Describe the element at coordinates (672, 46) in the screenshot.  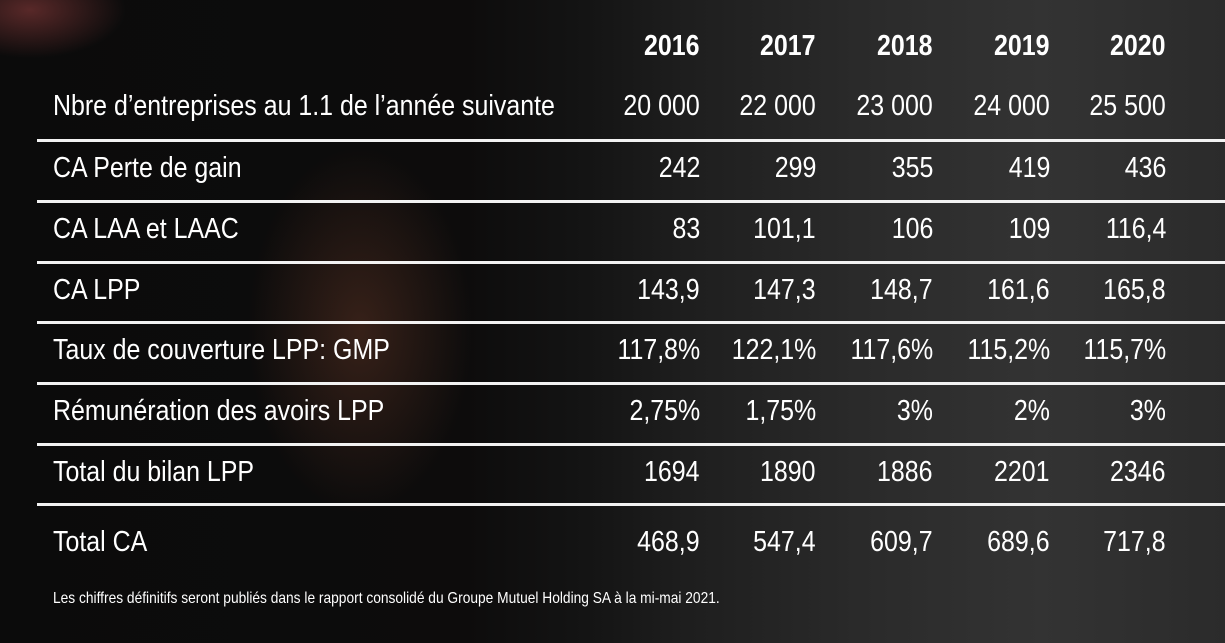
I see `column-header: 2016` at that location.